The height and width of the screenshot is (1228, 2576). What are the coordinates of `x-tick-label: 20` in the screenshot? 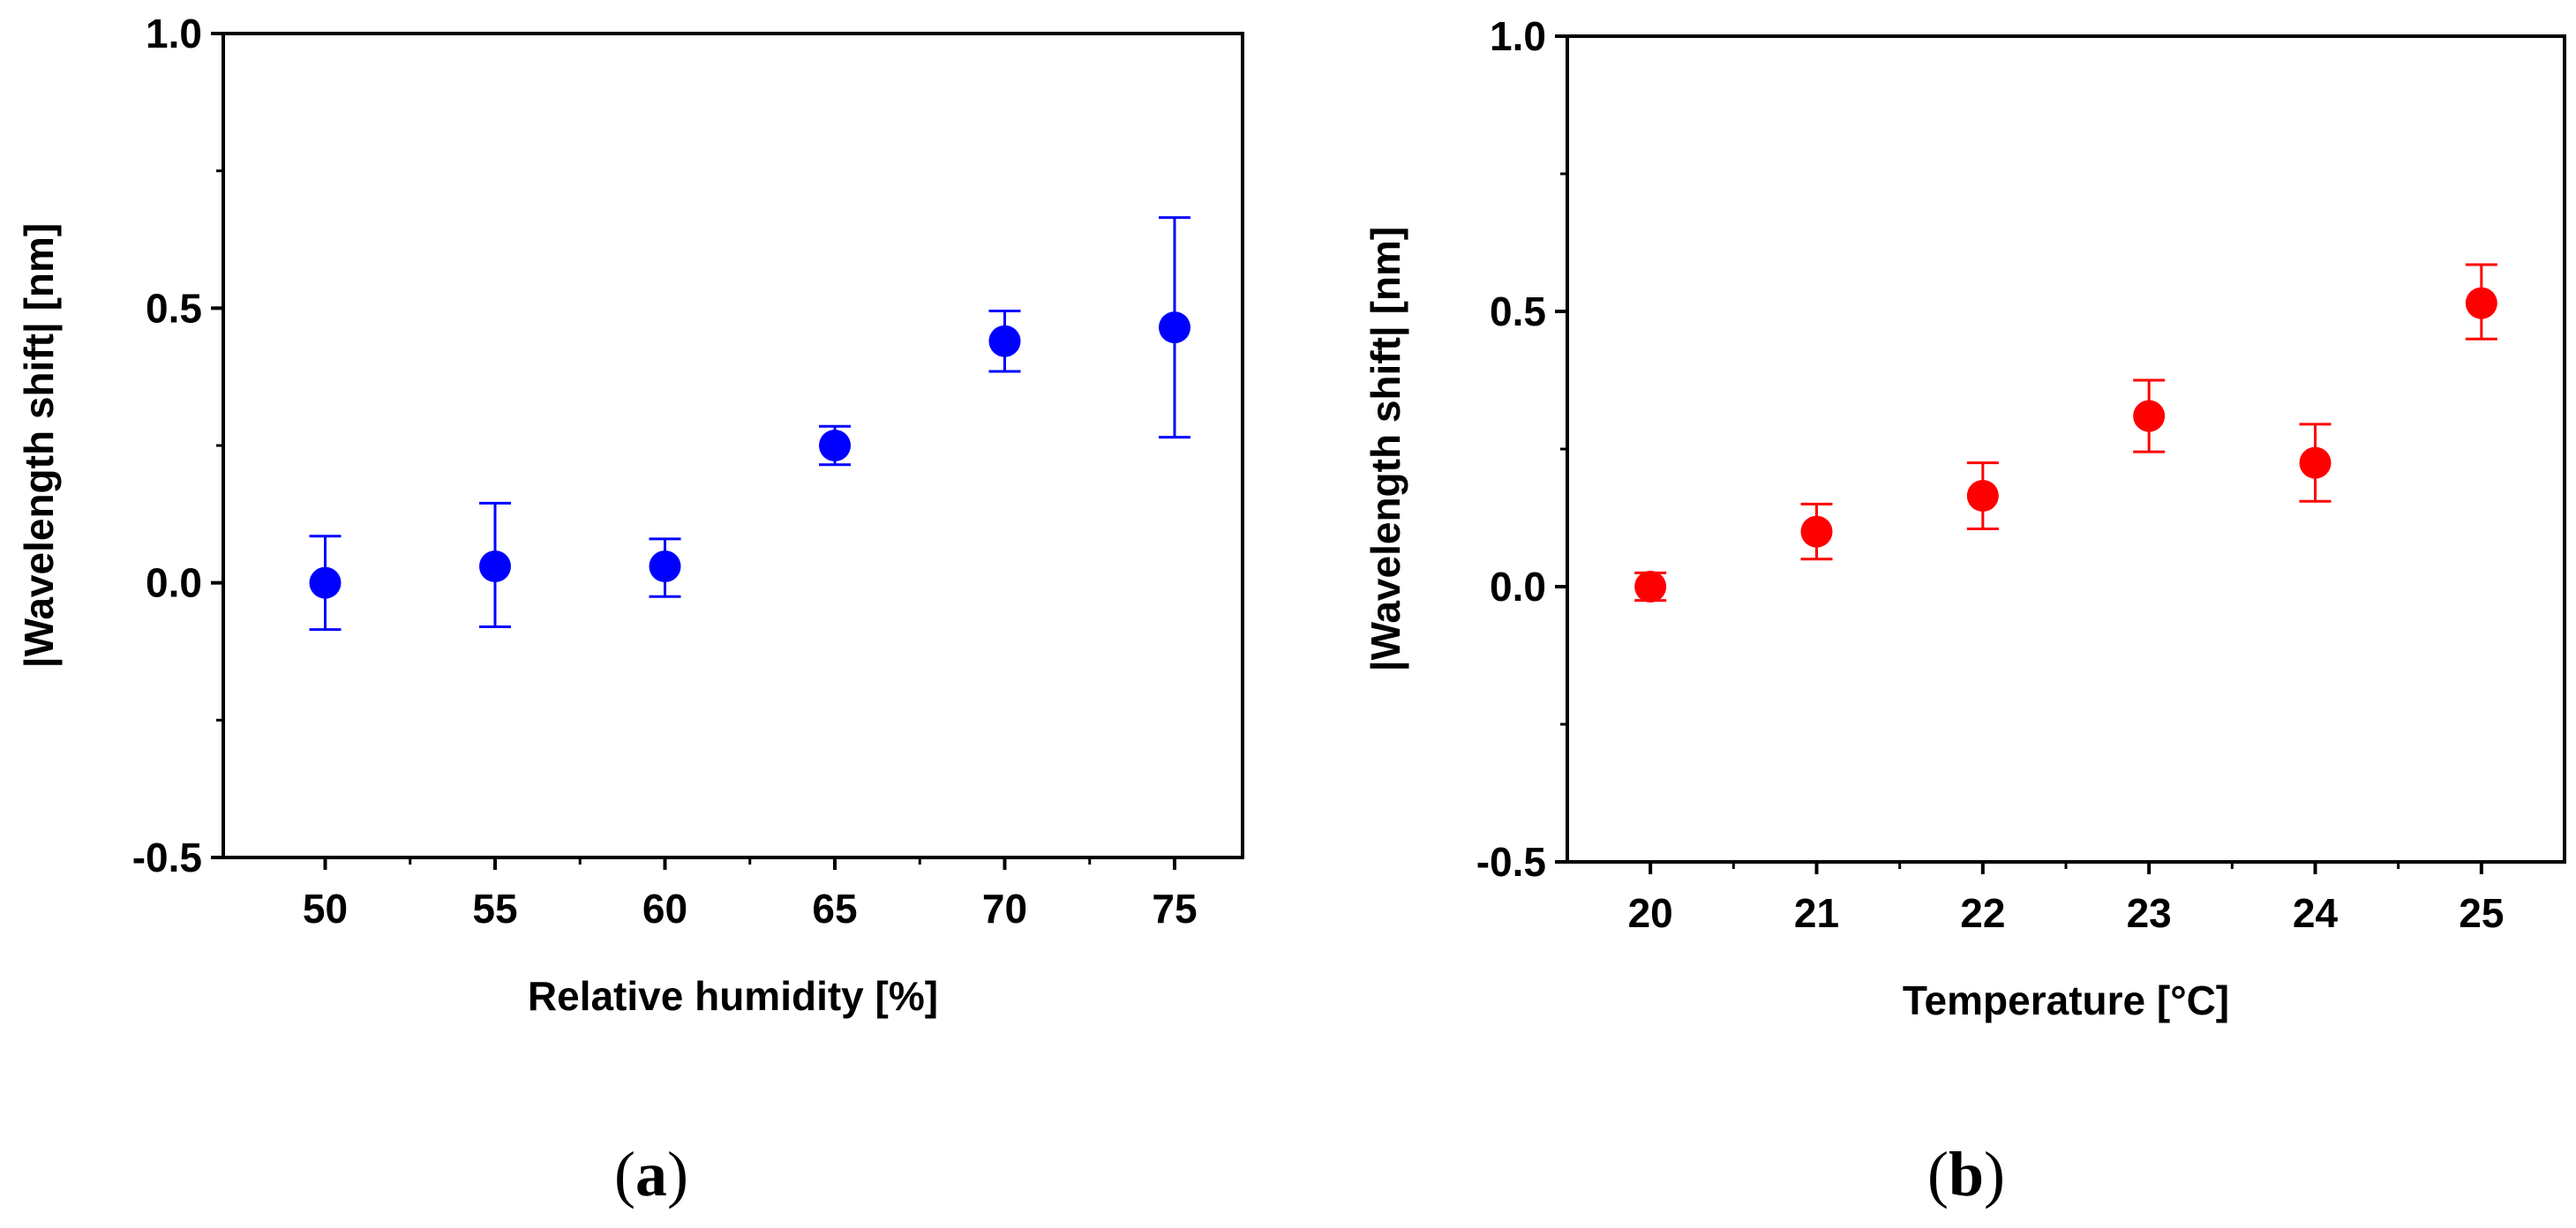 It's located at (1650, 913).